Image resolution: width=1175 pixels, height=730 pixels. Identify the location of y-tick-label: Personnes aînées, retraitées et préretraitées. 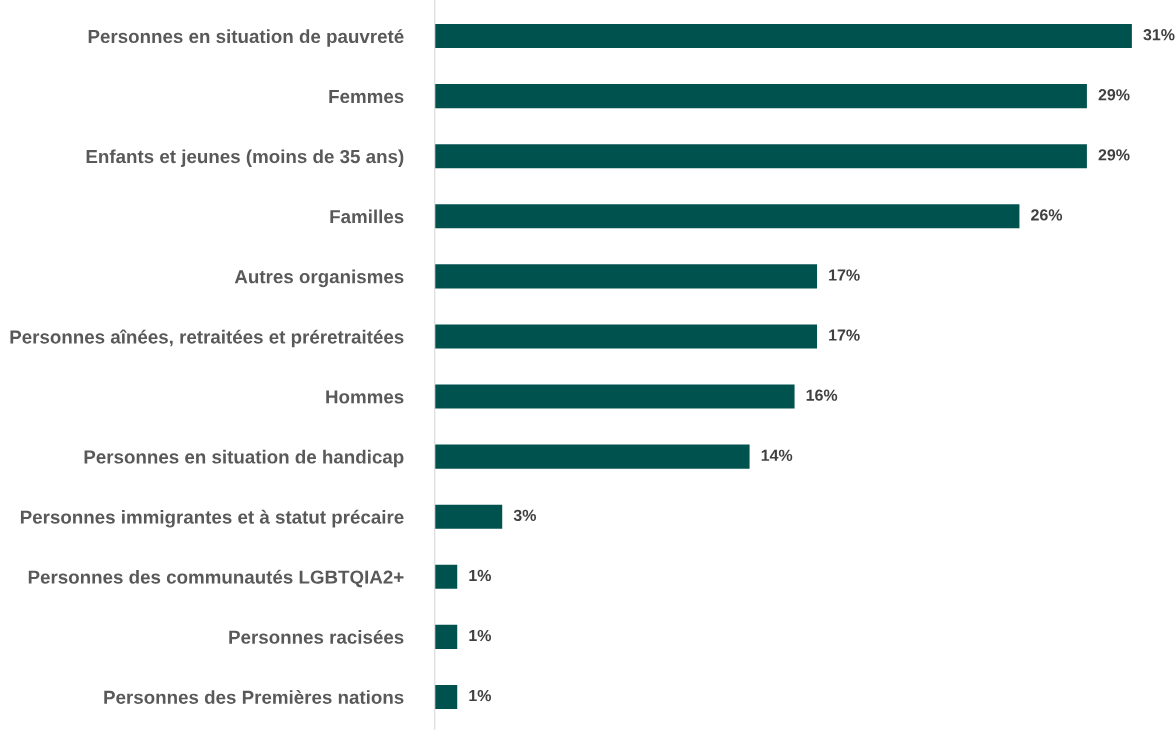
(207, 338).